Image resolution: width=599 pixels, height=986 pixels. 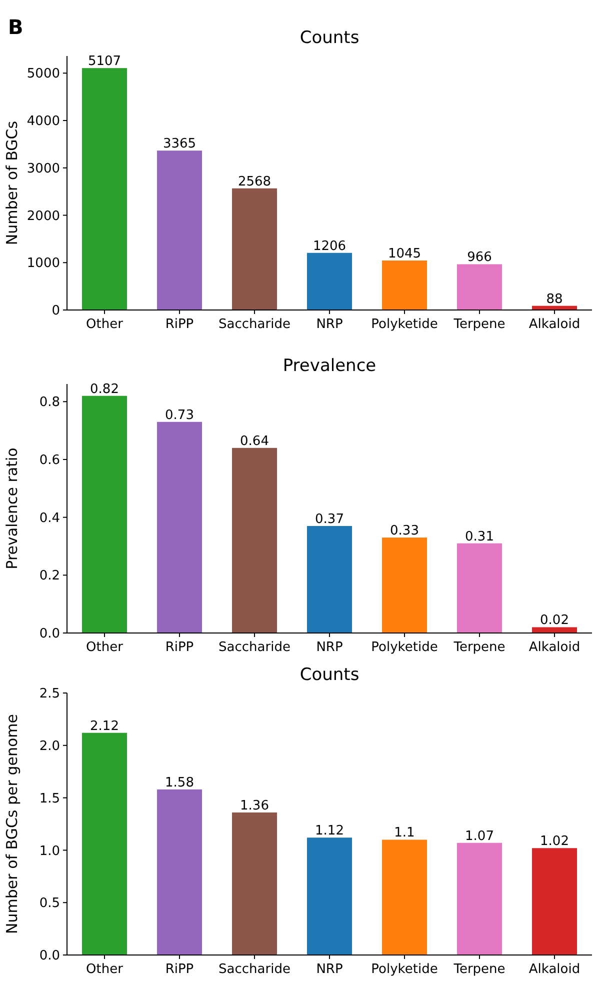 What do you see at coordinates (49, 402) in the screenshot?
I see `y-tick-label: 0.8` at bounding box center [49, 402].